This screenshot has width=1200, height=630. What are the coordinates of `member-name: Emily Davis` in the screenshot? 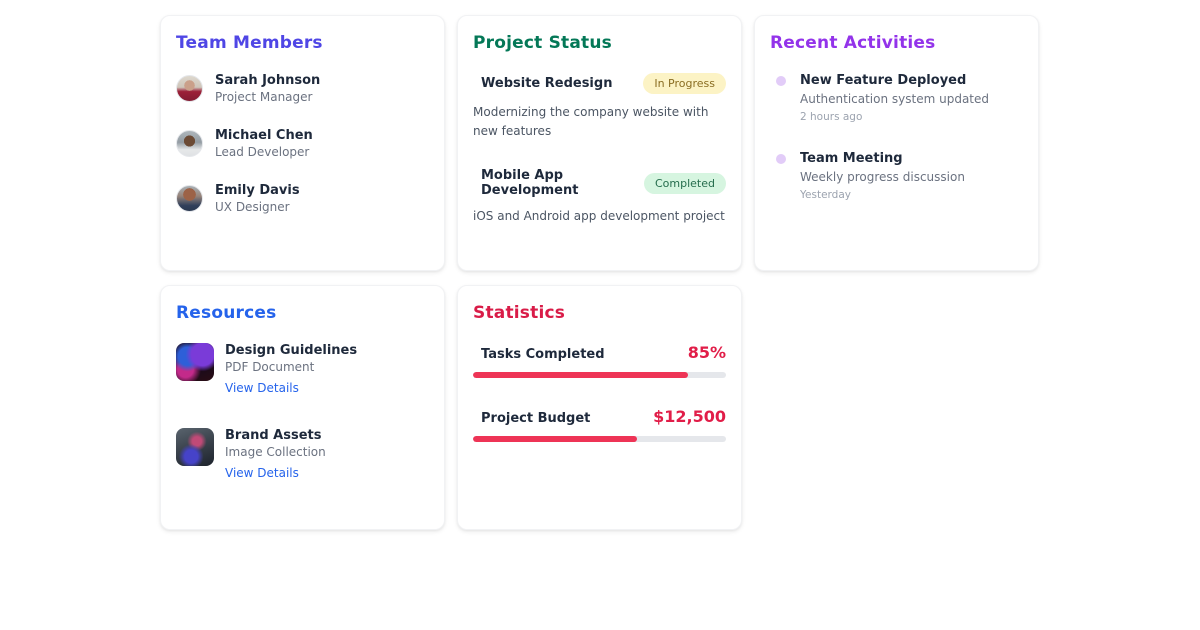 It's located at (257, 190).